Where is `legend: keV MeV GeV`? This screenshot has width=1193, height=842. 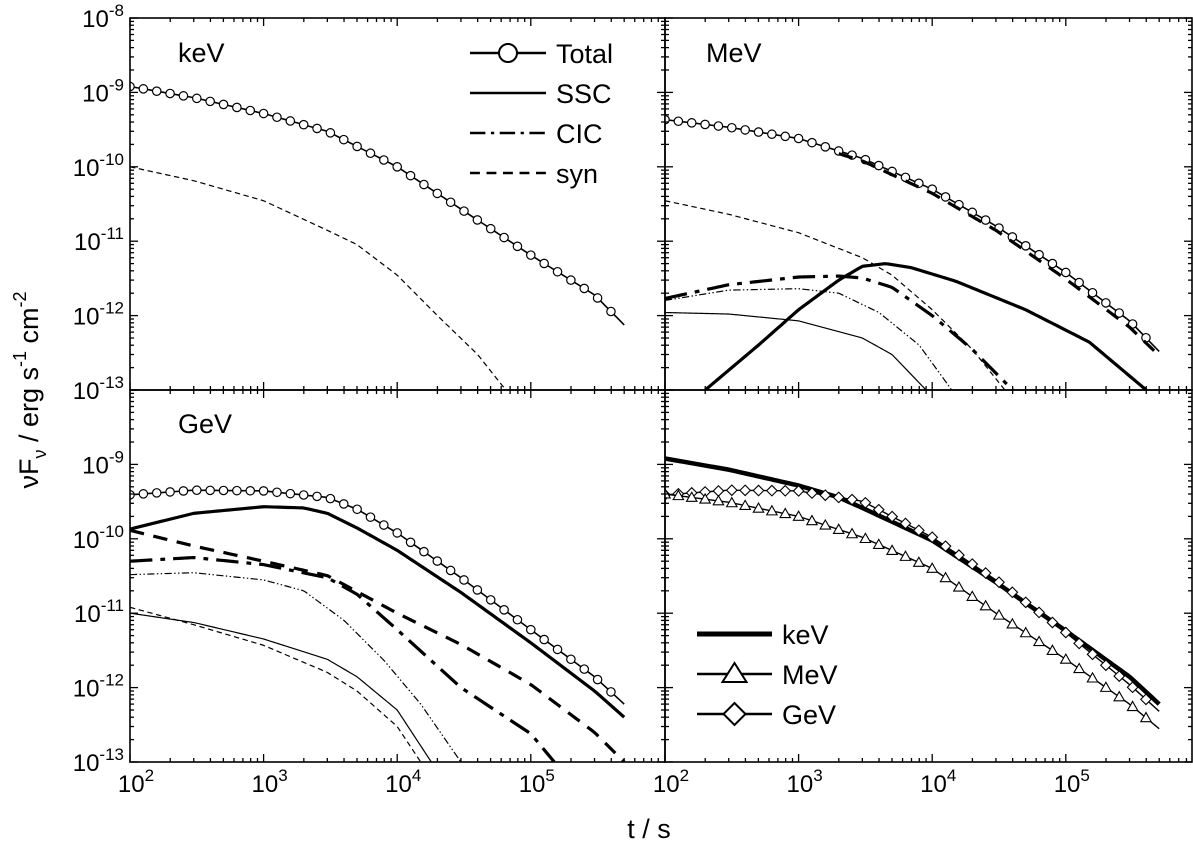 legend: keV MeV GeV is located at coordinates (767, 675).